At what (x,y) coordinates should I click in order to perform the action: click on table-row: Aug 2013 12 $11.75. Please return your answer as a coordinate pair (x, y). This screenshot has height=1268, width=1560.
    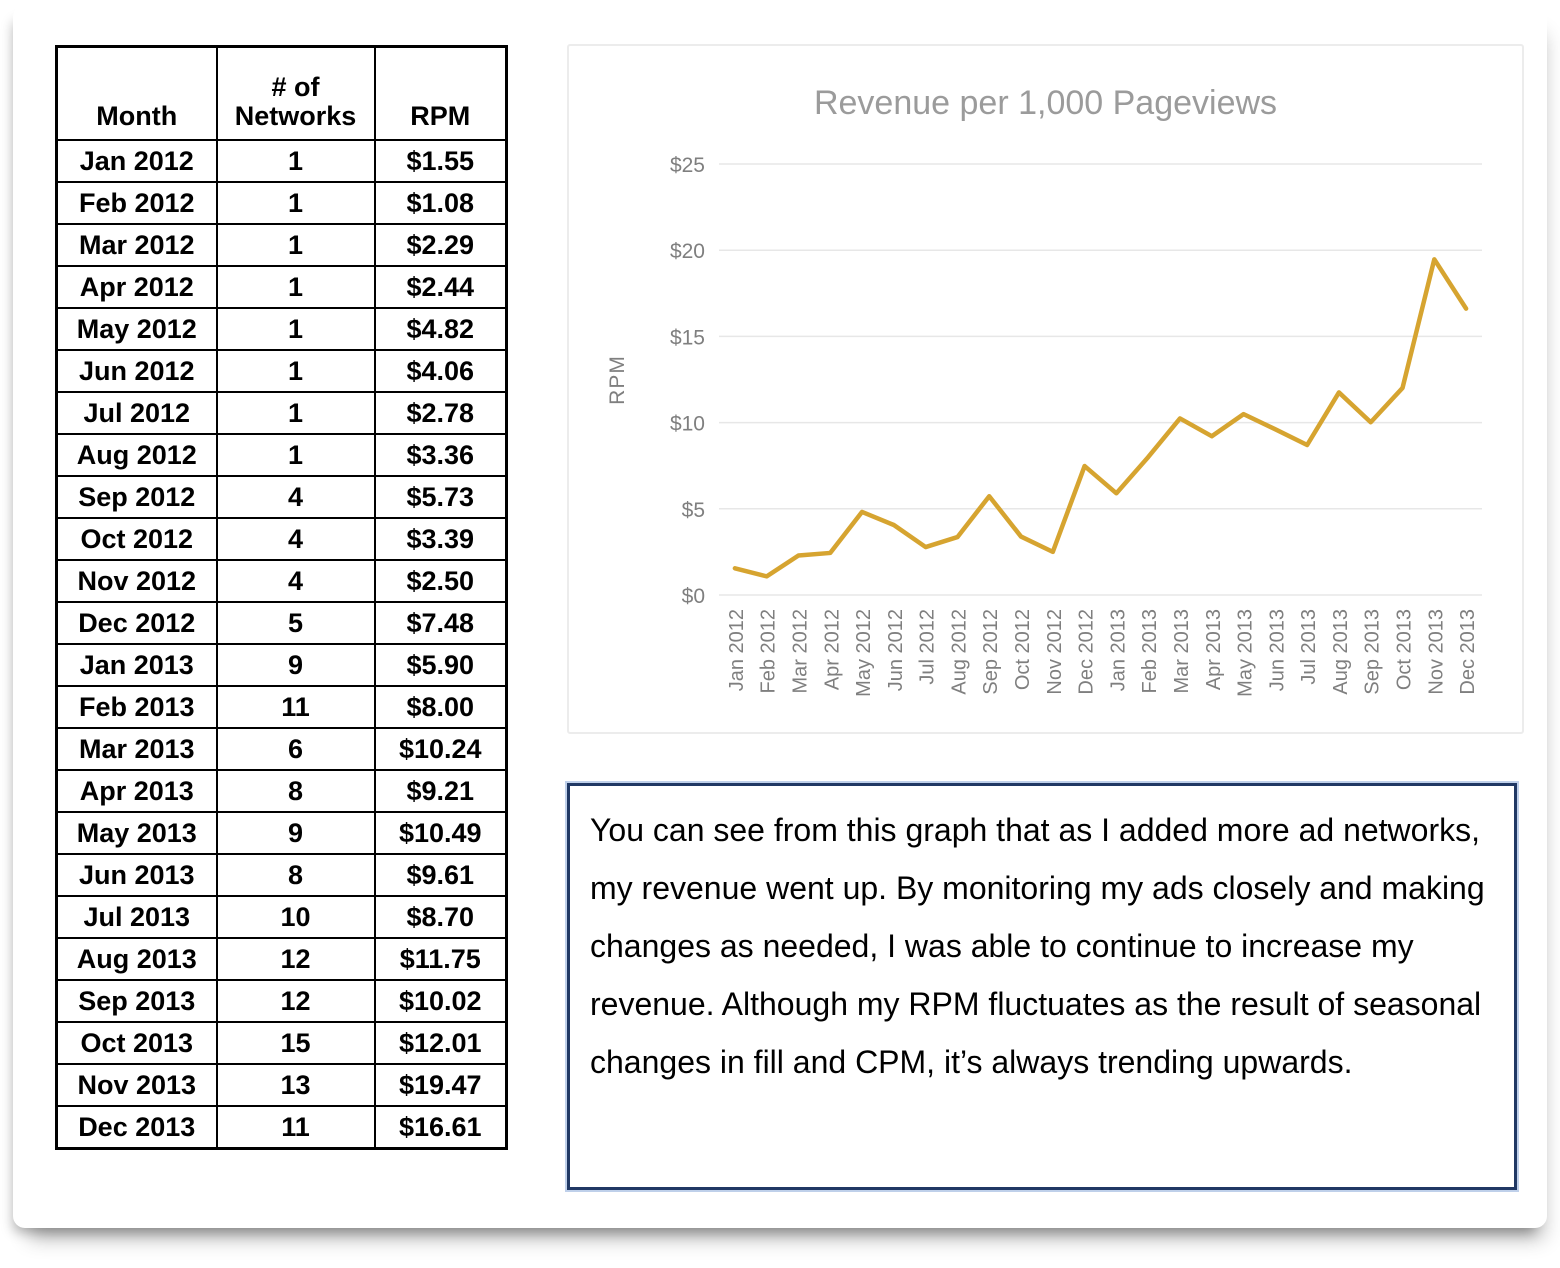
    Looking at the image, I should click on (281, 959).